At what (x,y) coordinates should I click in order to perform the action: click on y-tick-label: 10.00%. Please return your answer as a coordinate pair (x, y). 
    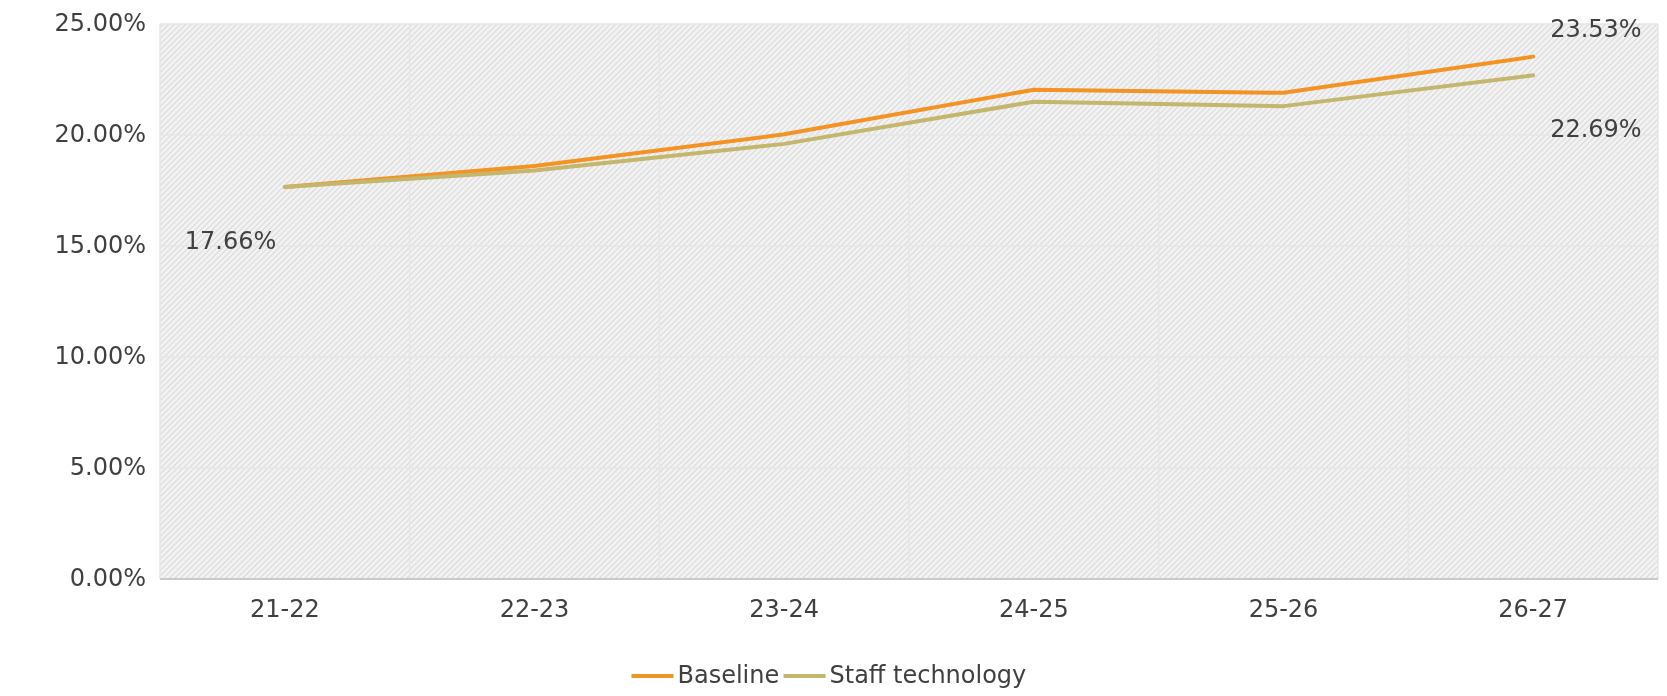
    Looking at the image, I should click on (100, 356).